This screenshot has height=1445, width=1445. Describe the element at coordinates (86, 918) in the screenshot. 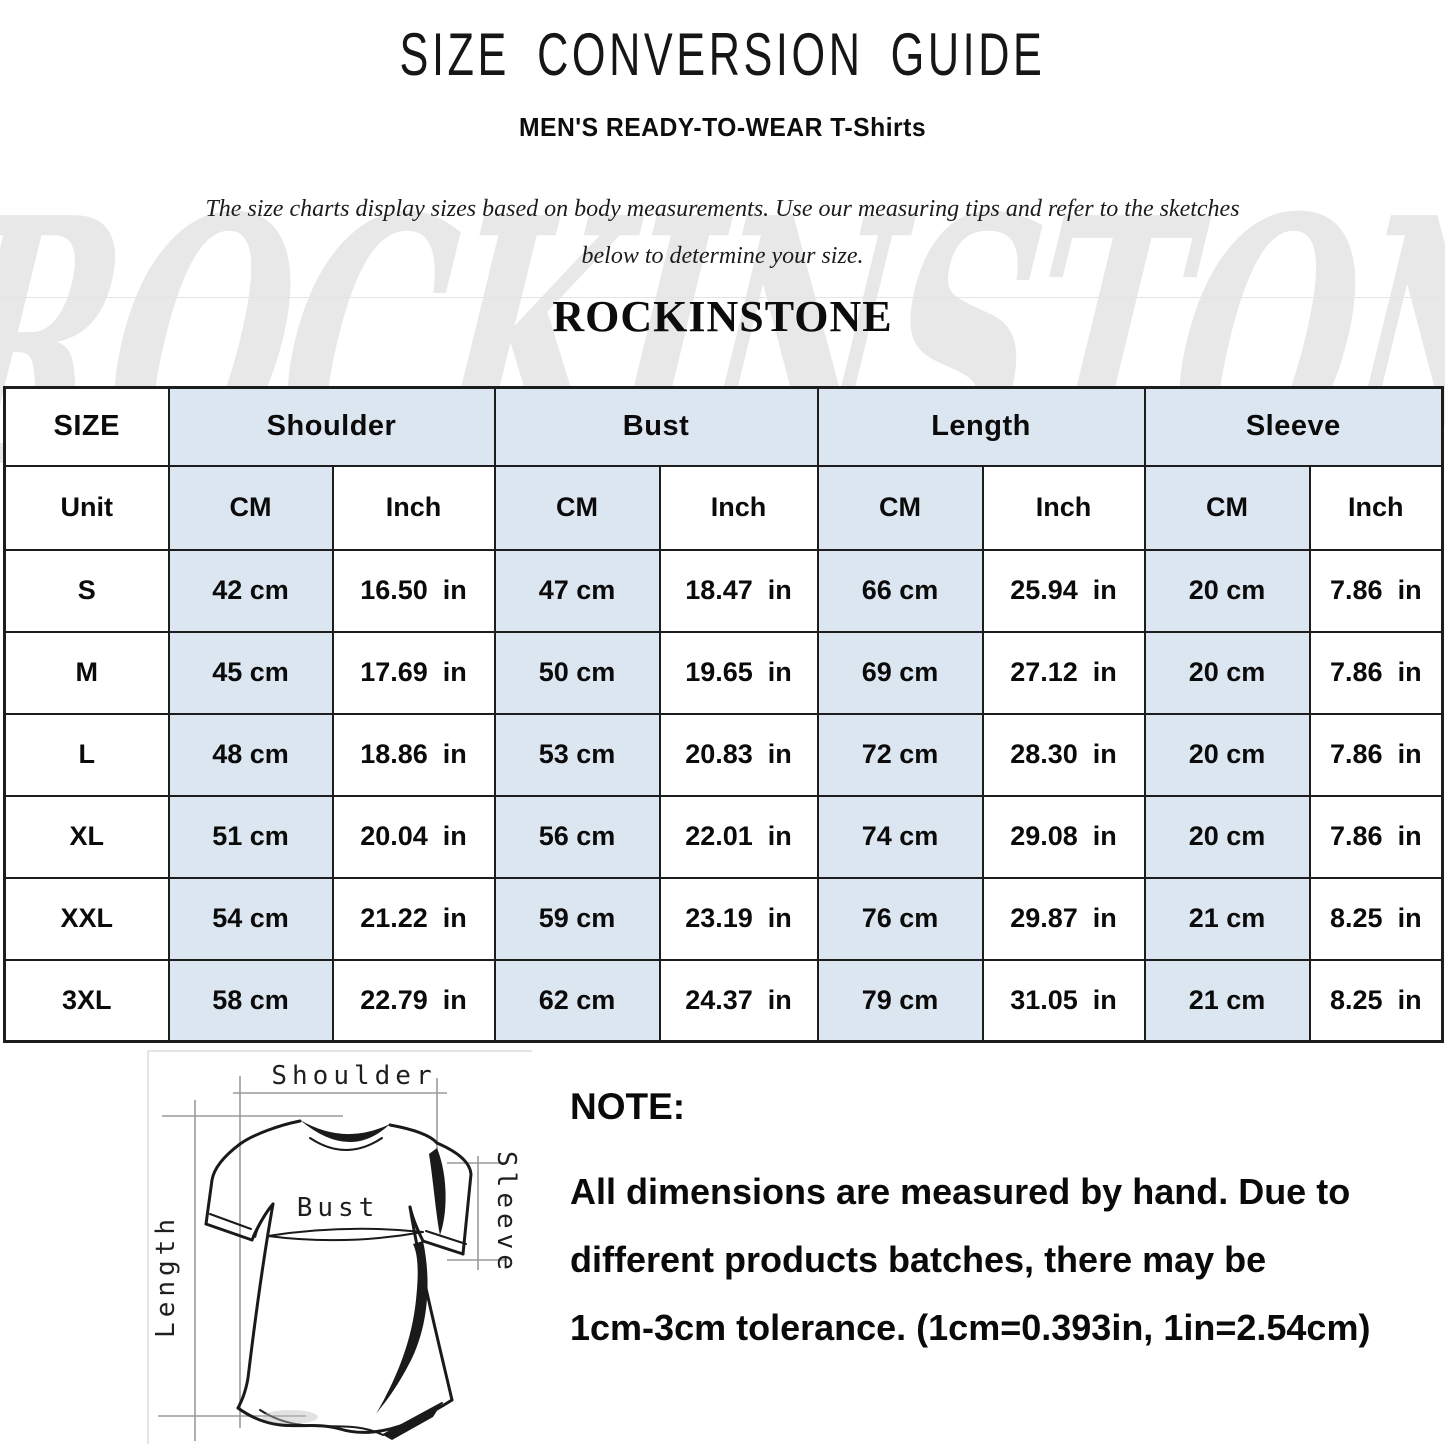

I see `size-label: XXL` at that location.